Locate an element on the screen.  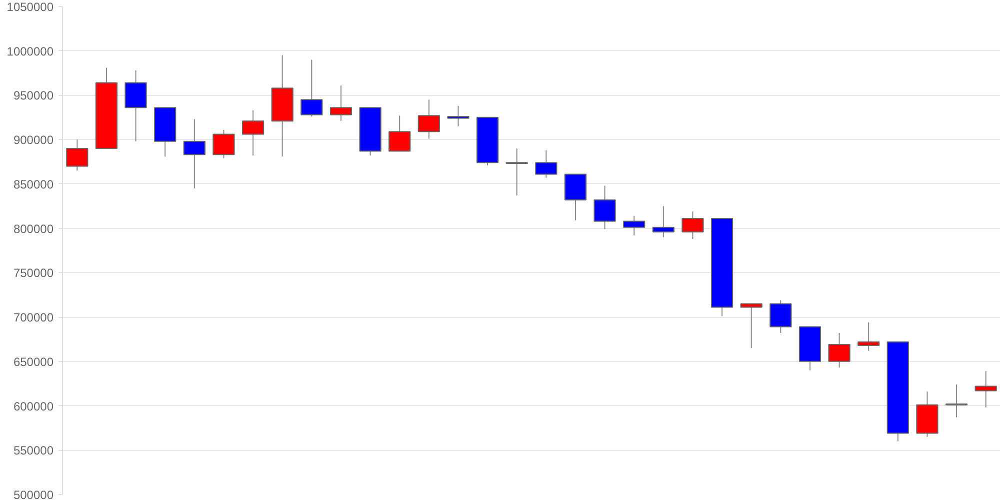
y-tick-label: 1000000 is located at coordinates (30, 51).